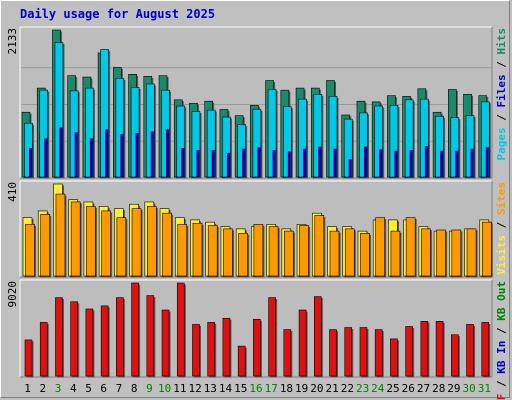 The height and width of the screenshot is (400, 512). I want to click on x-label-8: 8, so click(134, 388).